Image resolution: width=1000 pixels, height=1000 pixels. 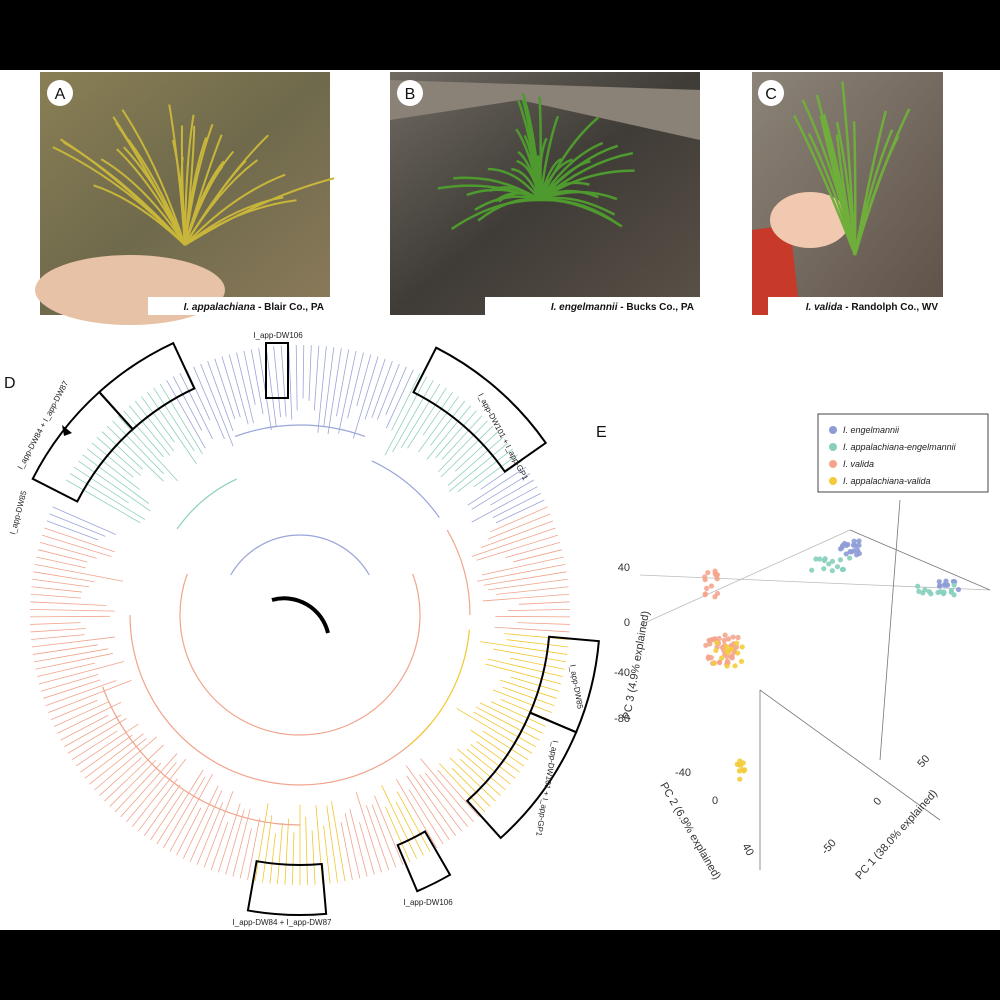 I want to click on caption: I. engelmannii - Bucks Co., PA, so click(x=622, y=307).